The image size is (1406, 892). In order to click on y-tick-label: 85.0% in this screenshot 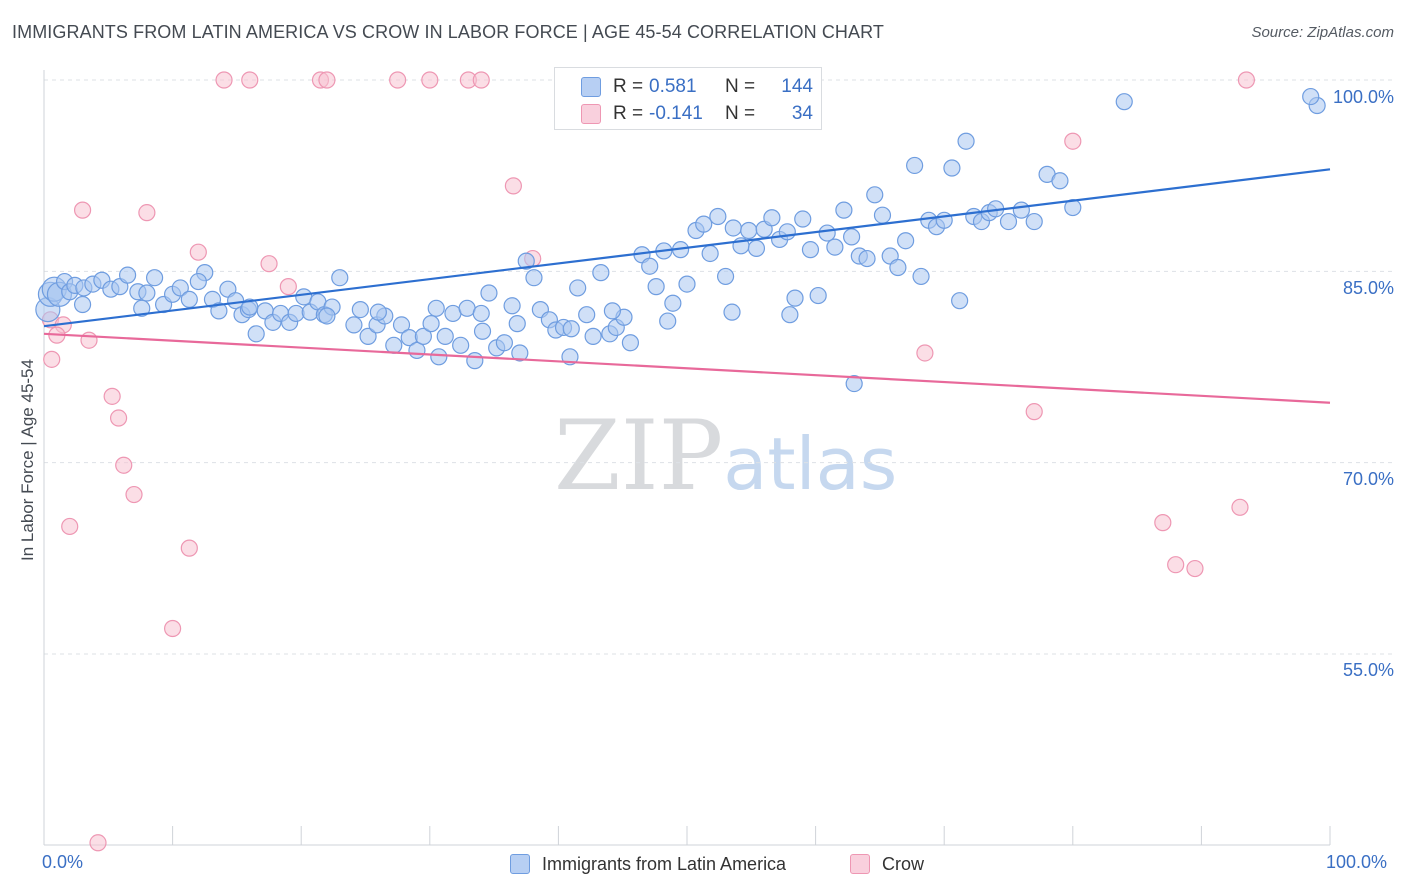, I will do `click(1368, 288)`.